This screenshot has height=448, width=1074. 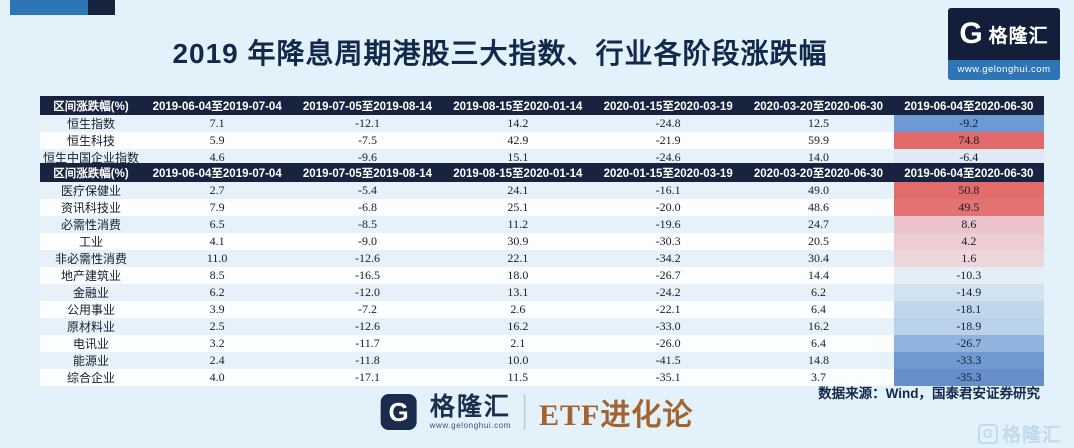 I want to click on value-cell: -21.9, so click(x=668, y=140).